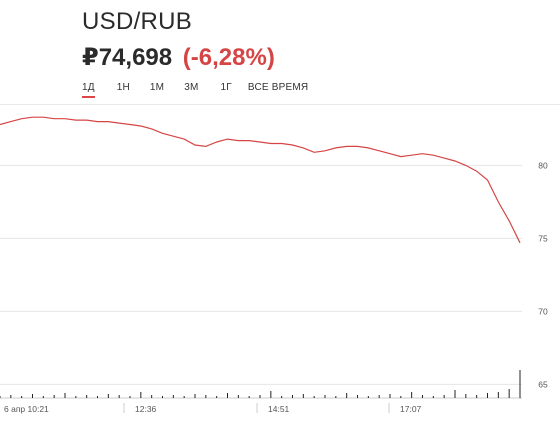  Describe the element at coordinates (178, 58) in the screenshot. I see `price-row: ₽74,698 (-6,28%)` at that location.